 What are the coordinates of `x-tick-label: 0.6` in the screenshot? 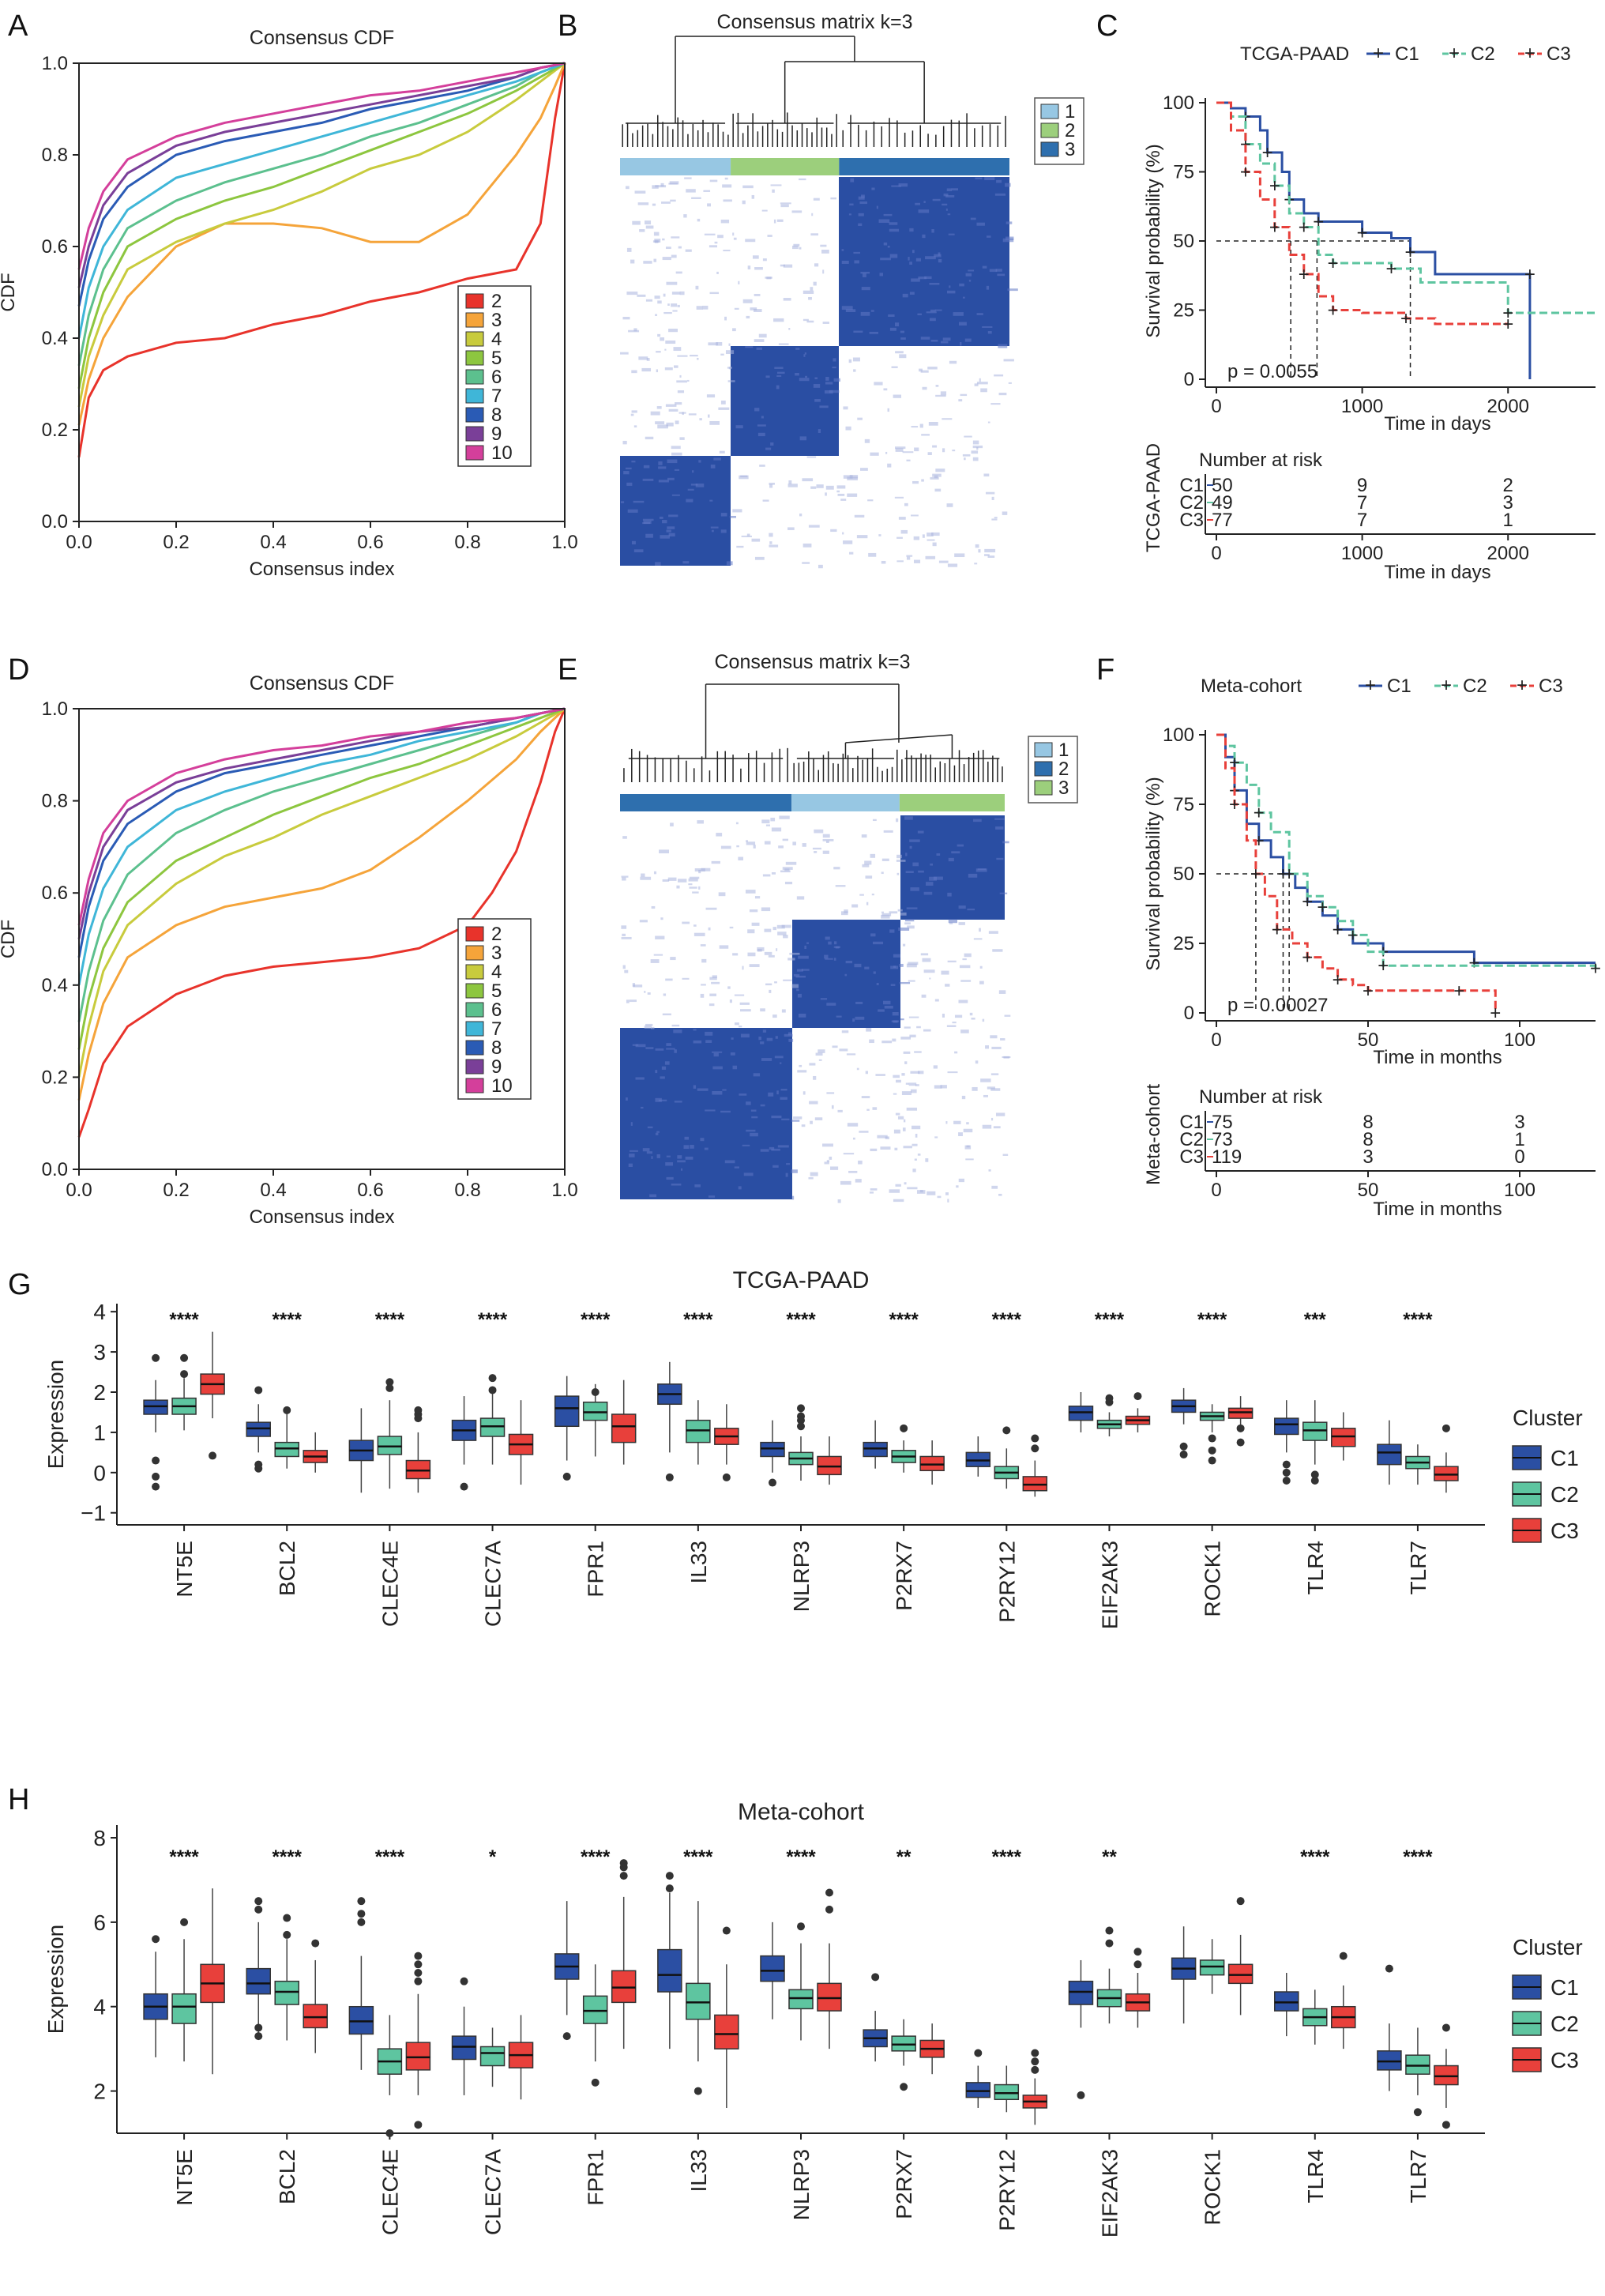 It's located at (370, 542).